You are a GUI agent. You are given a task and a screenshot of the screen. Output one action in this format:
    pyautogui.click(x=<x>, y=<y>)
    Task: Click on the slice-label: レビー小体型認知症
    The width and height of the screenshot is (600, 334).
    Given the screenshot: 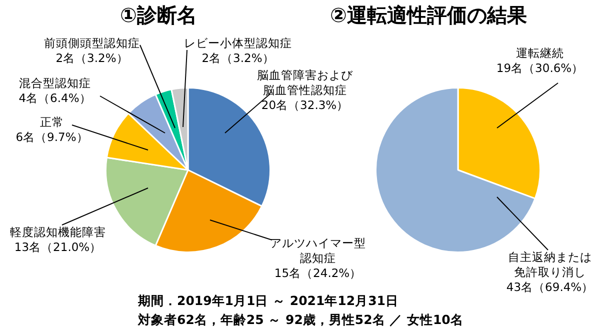 What is the action you would take?
    pyautogui.click(x=238, y=43)
    